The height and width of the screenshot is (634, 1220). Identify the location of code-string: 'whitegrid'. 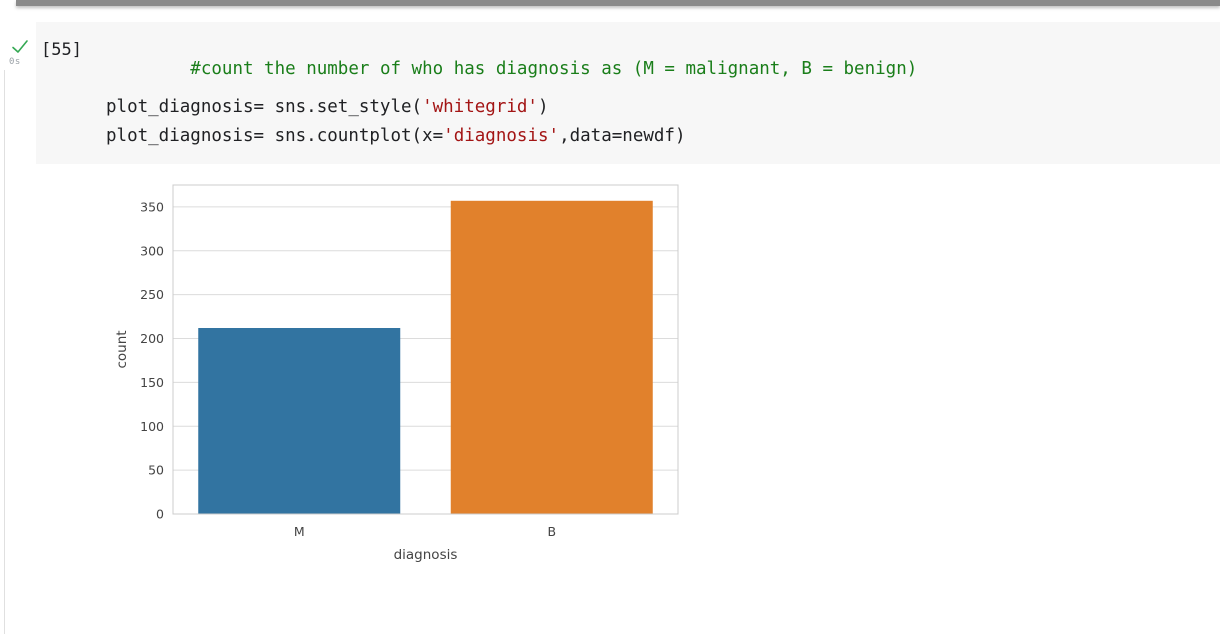
(480, 107).